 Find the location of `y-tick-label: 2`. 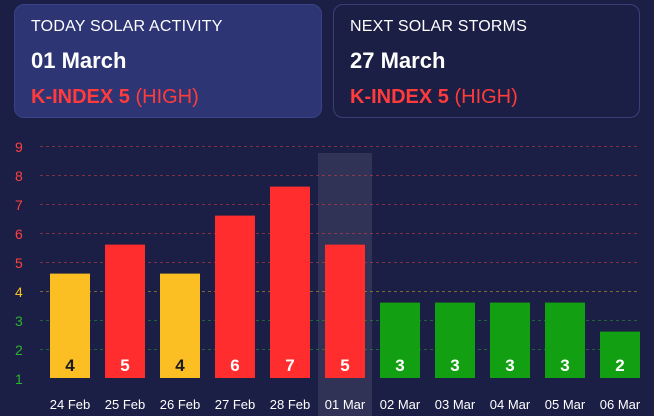

y-tick-label: 2 is located at coordinates (19, 350).